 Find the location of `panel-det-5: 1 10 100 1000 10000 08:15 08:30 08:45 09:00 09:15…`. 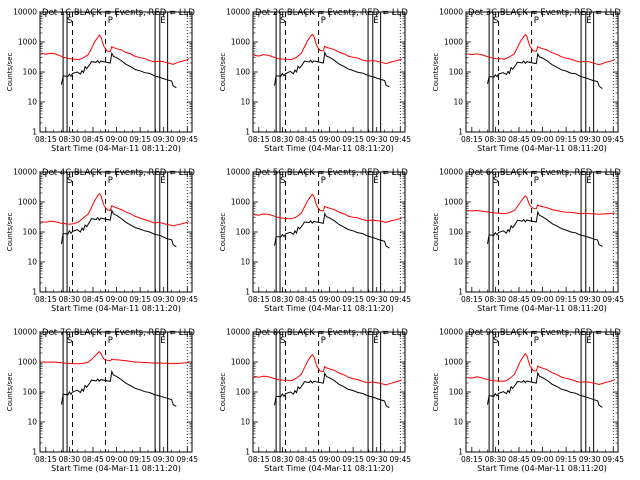

panel-det-5: 1 10 100 1000 10000 08:15 08:30 08:45 09:00 09:15… is located at coordinates (315, 241).